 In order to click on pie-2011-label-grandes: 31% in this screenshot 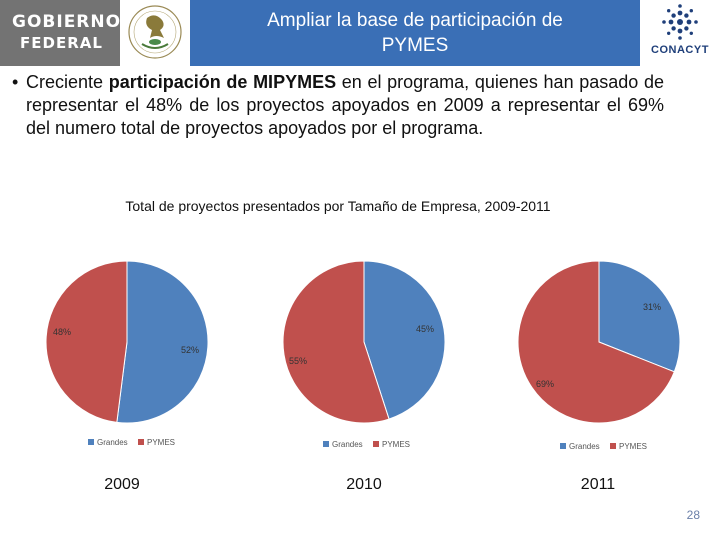, I will do `click(652, 307)`.